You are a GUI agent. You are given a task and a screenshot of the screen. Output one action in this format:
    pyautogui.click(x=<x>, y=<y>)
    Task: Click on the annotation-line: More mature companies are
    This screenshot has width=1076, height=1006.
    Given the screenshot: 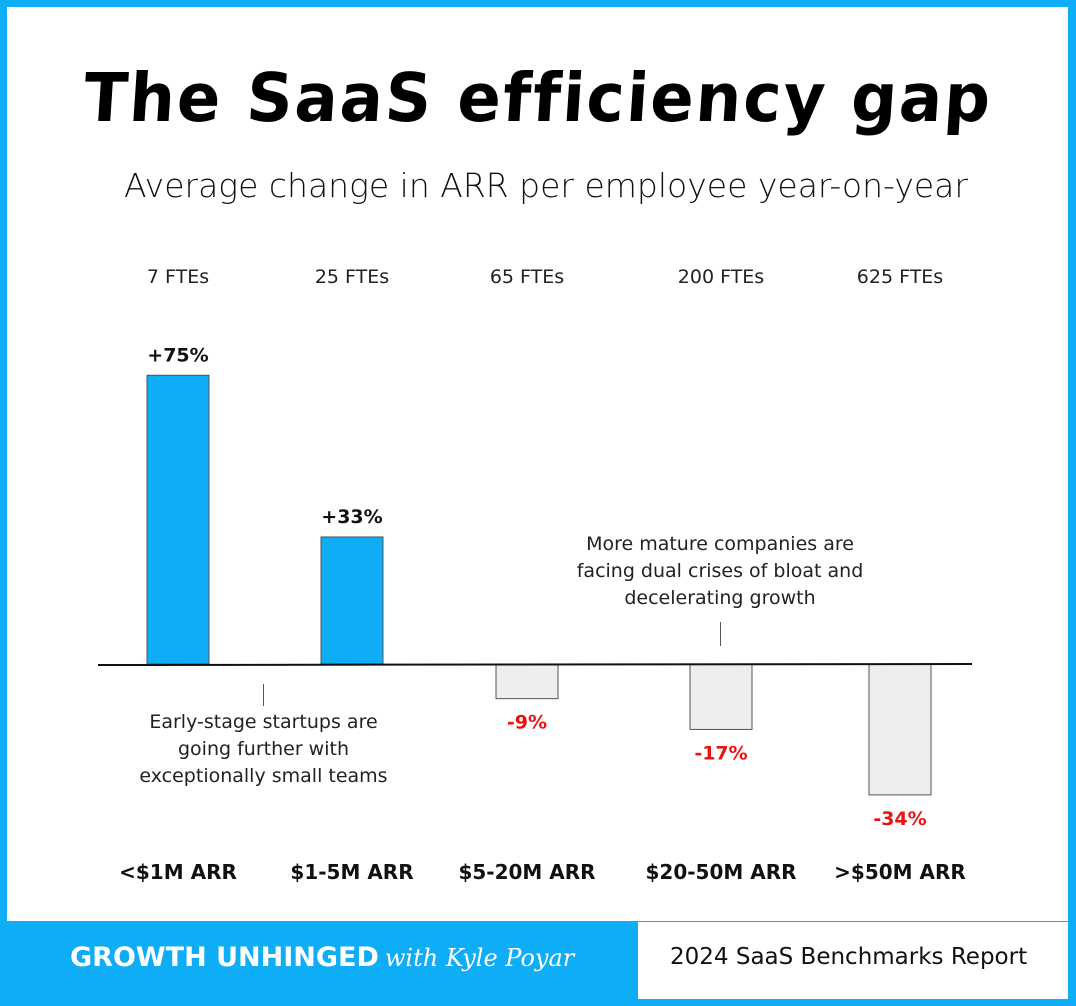 What is the action you would take?
    pyautogui.click(x=720, y=544)
    